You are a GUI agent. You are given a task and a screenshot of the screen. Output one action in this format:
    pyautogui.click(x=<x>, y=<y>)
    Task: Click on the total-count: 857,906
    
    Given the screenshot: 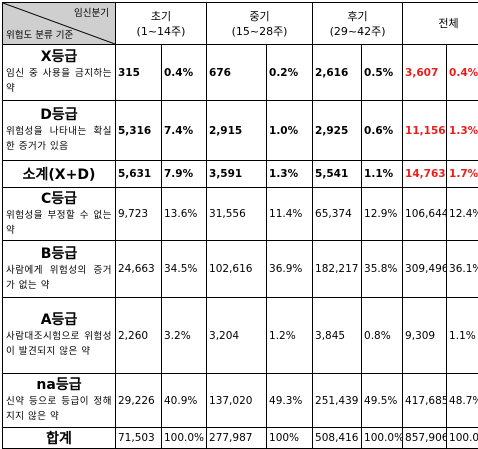 What is the action you would take?
    pyautogui.click(x=425, y=438)
    